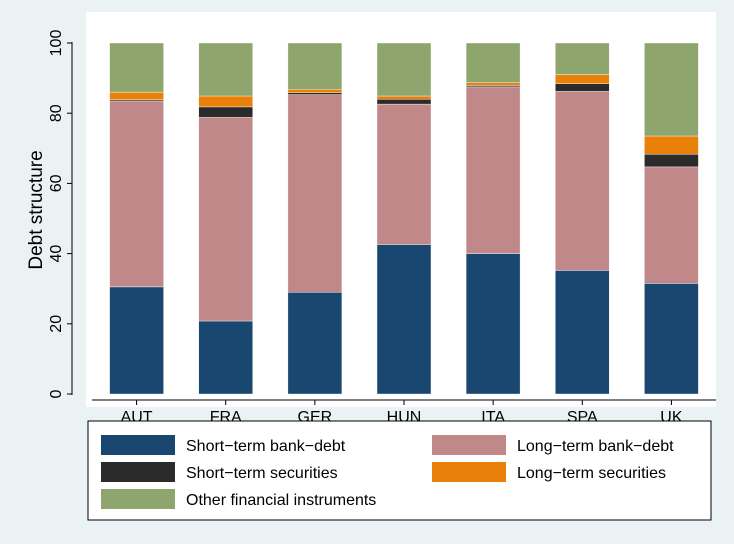  What do you see at coordinates (262, 473) in the screenshot?
I see `legend-label-2: Short−term securities` at bounding box center [262, 473].